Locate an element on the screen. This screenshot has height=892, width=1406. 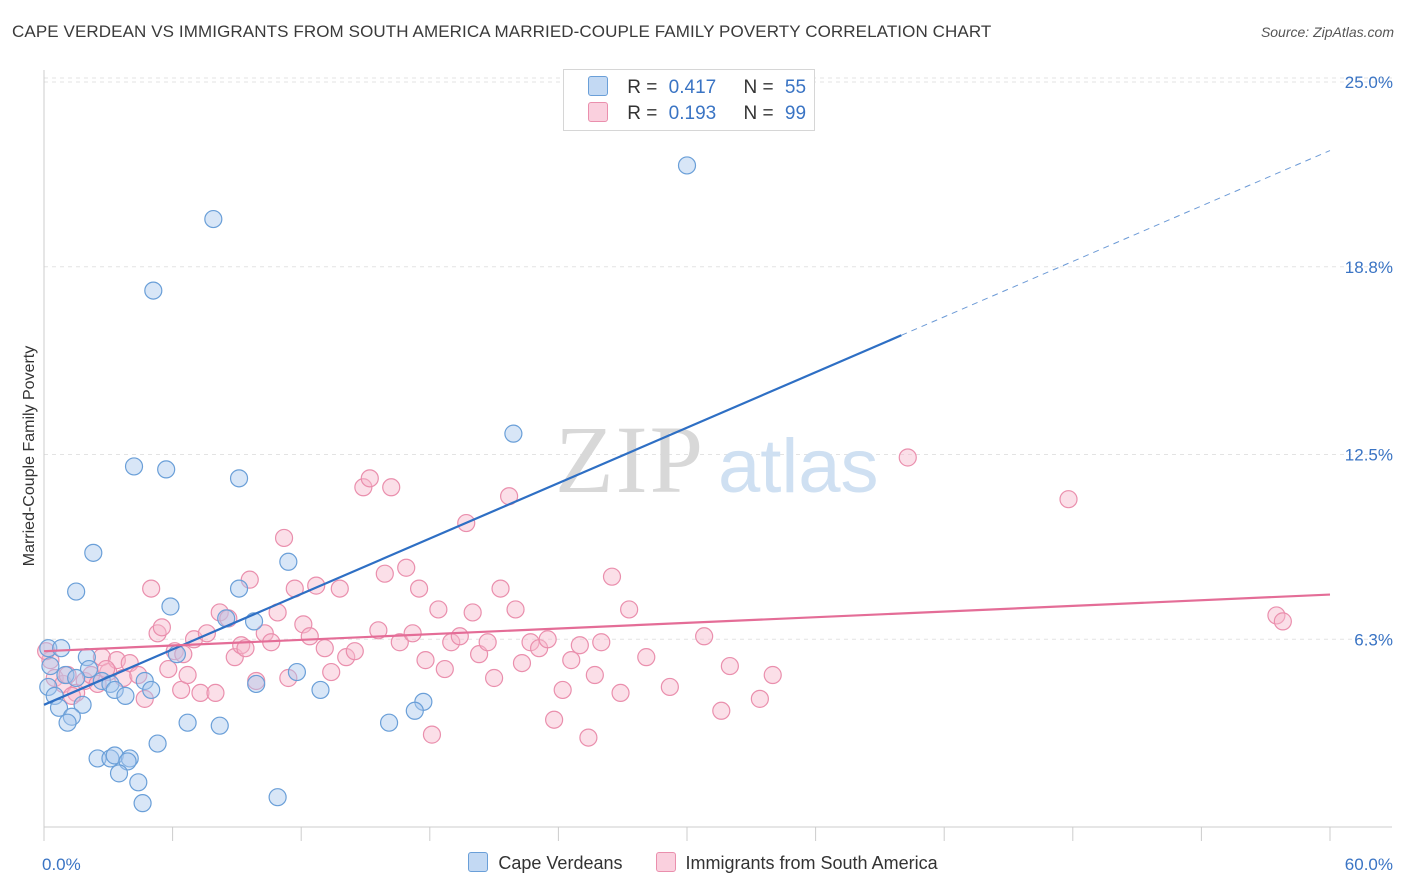
legend-r-label: R = is located at coordinates (642, 87).